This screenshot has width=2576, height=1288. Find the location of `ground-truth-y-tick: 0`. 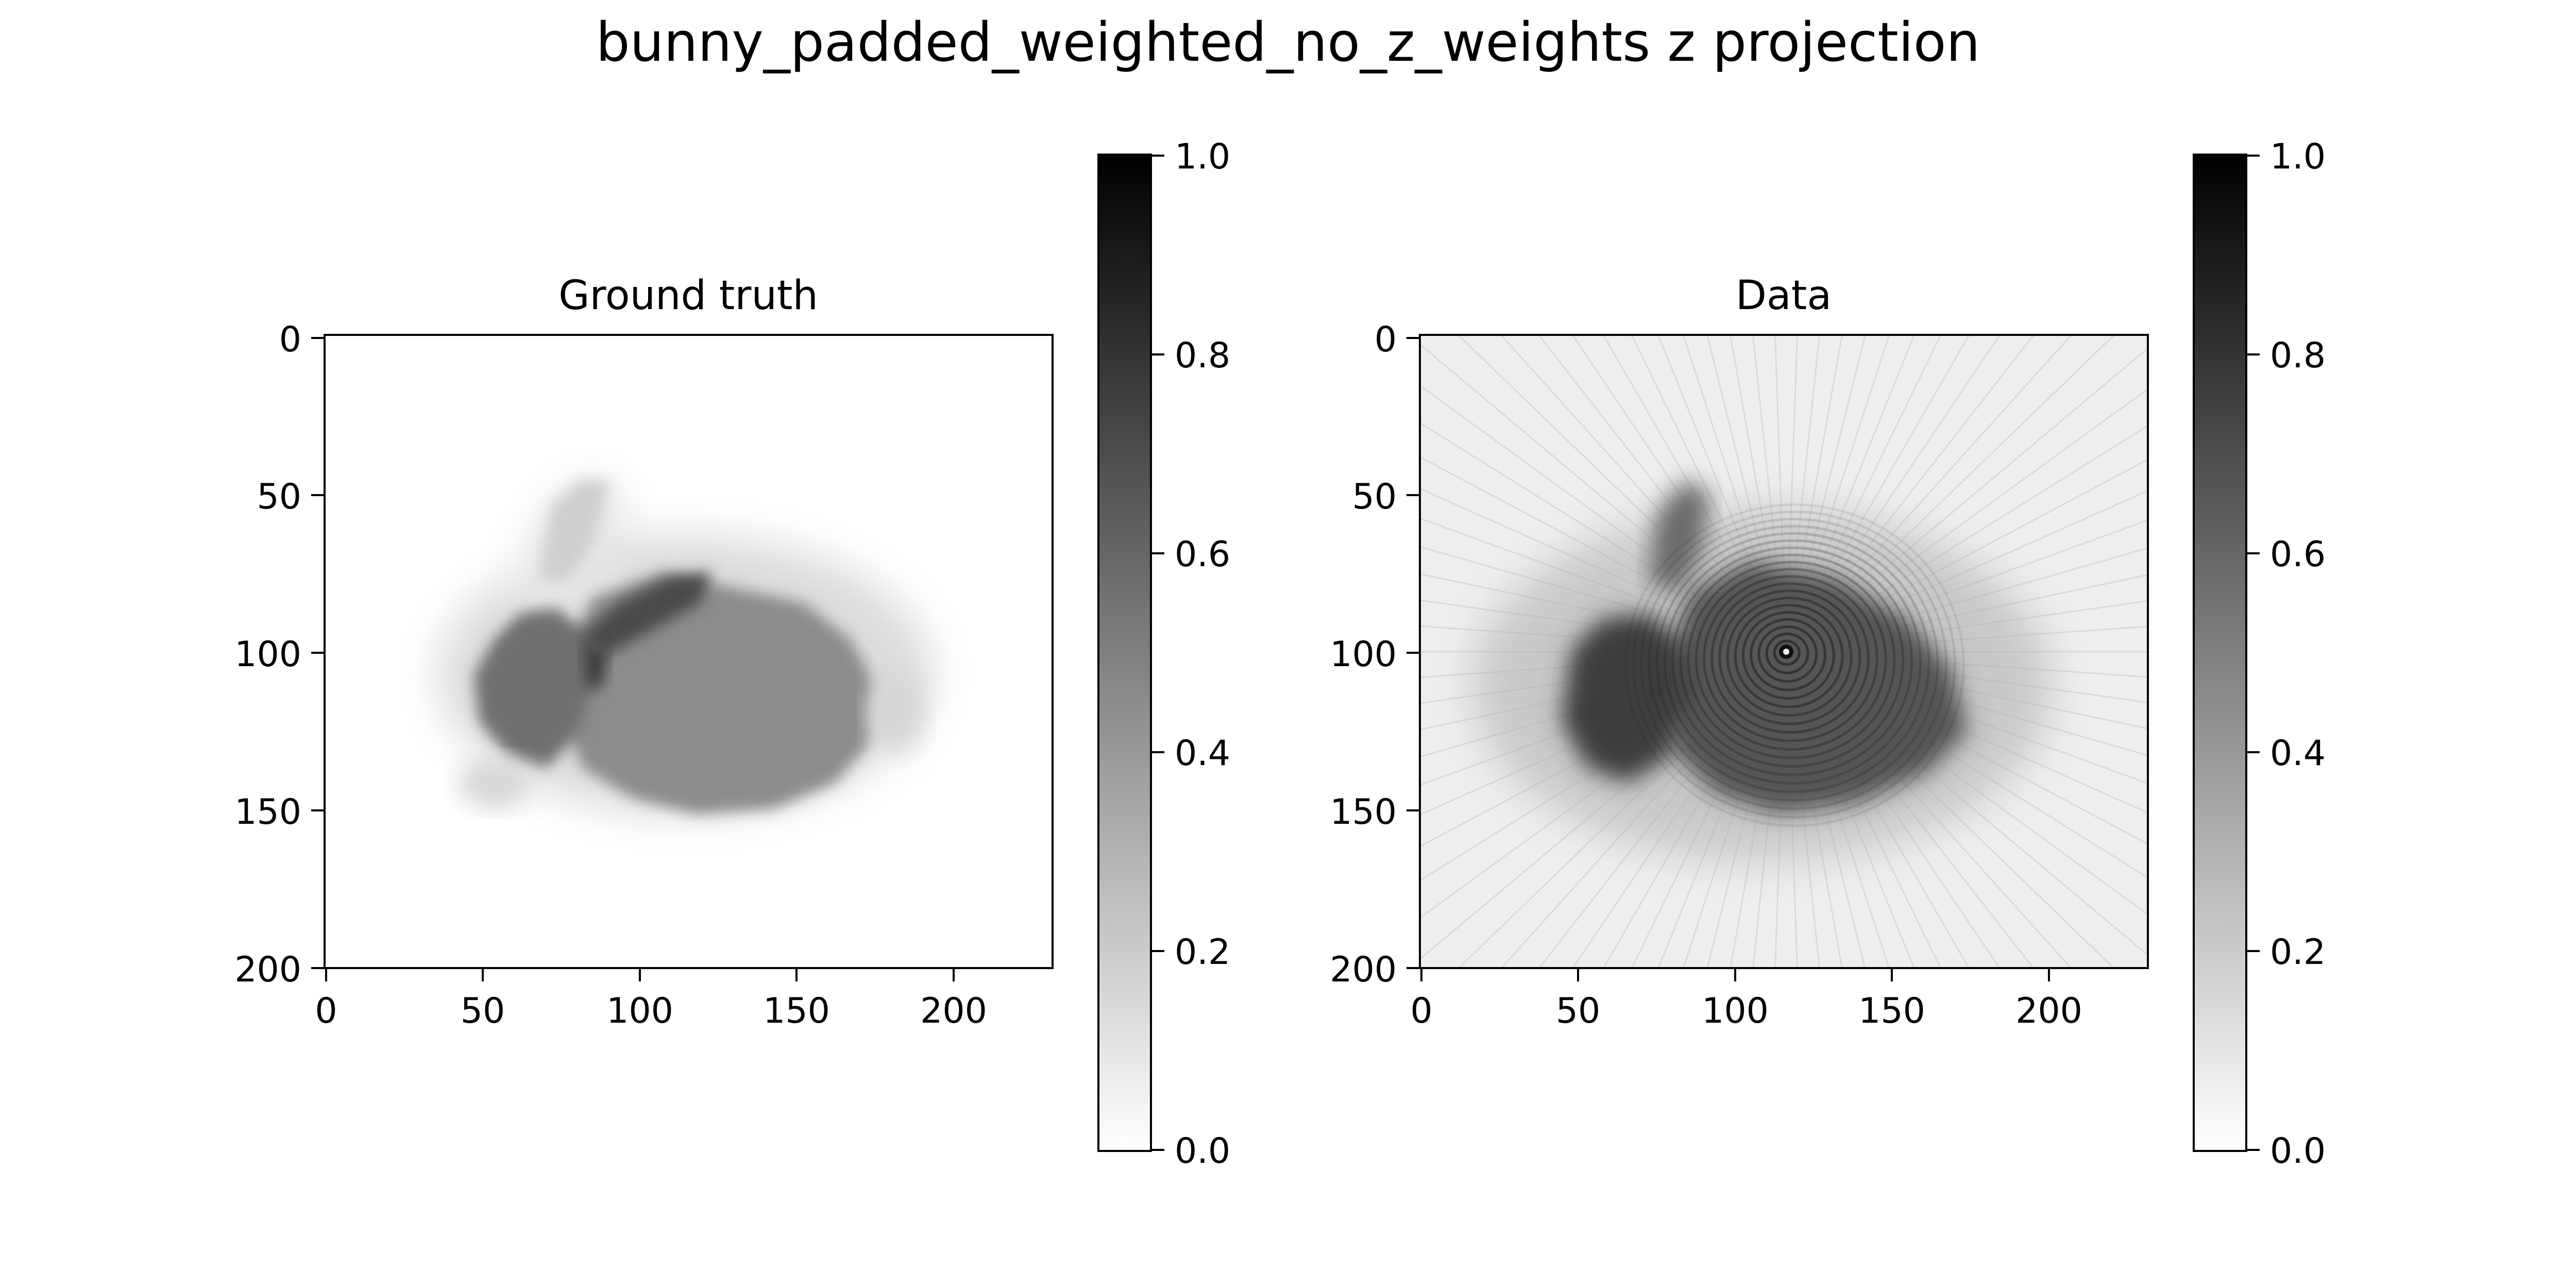

ground-truth-y-tick: 0 is located at coordinates (290, 339).